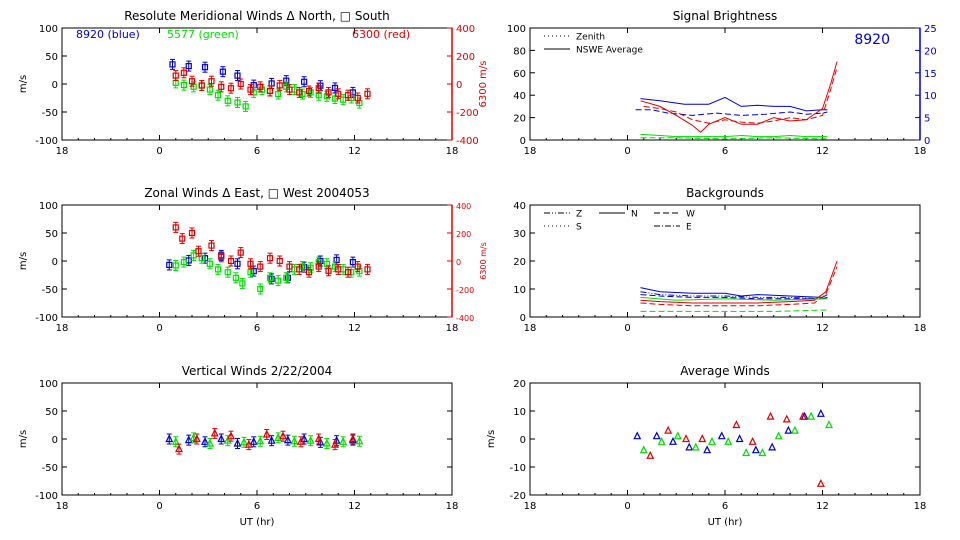  I want to click on chart-title: Backgrounds, so click(725, 193).